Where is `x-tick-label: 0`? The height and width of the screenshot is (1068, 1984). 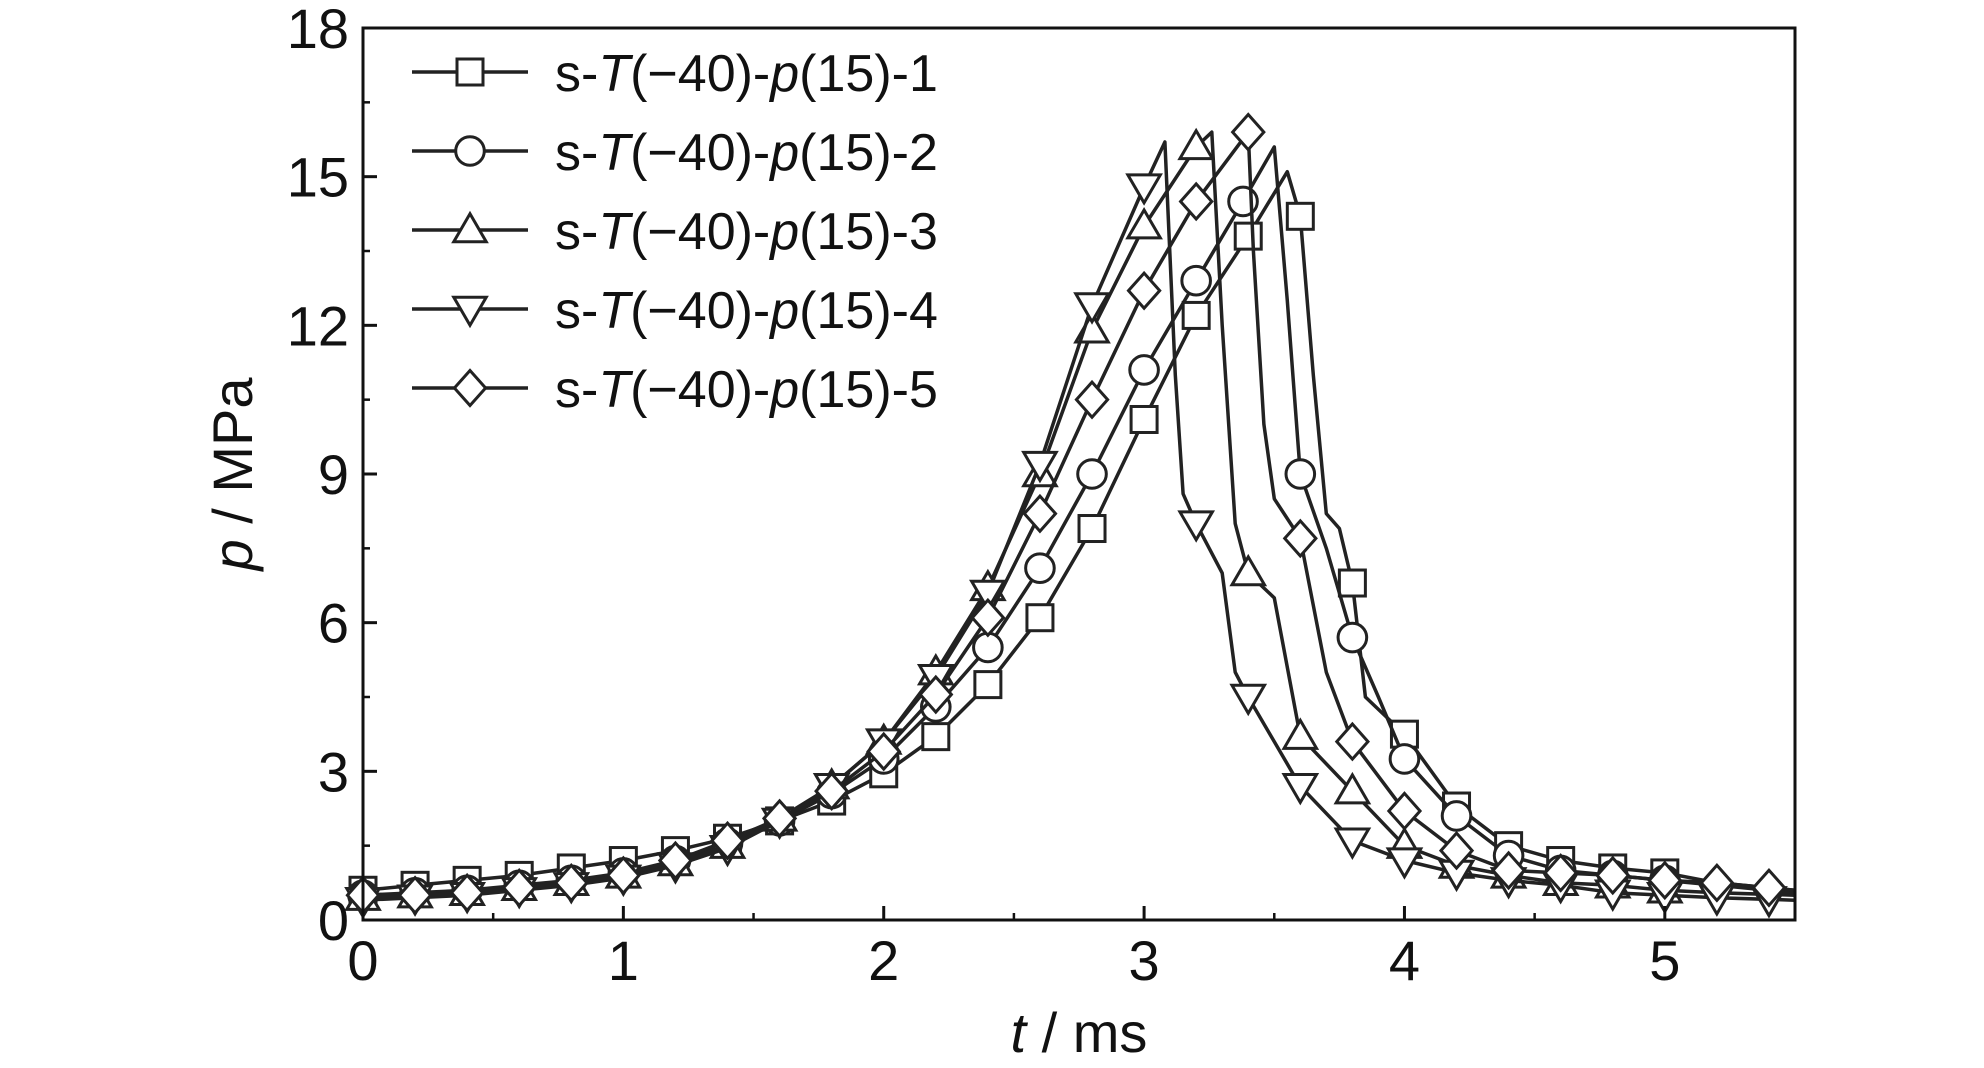 x-tick-label: 0 is located at coordinates (362, 960).